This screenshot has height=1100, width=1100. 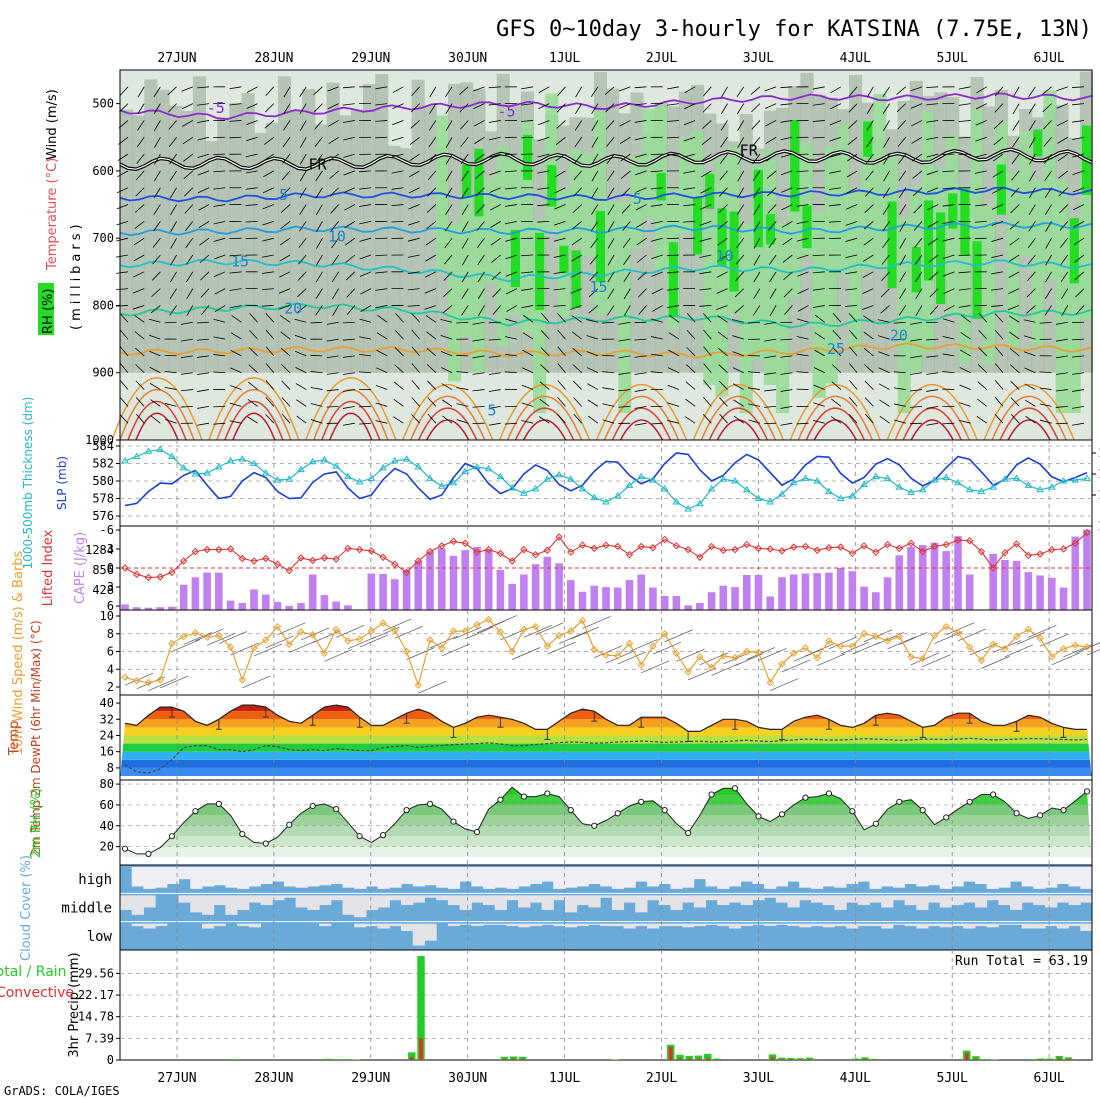 I want to click on rh-gray-band, so click(x=406, y=260).